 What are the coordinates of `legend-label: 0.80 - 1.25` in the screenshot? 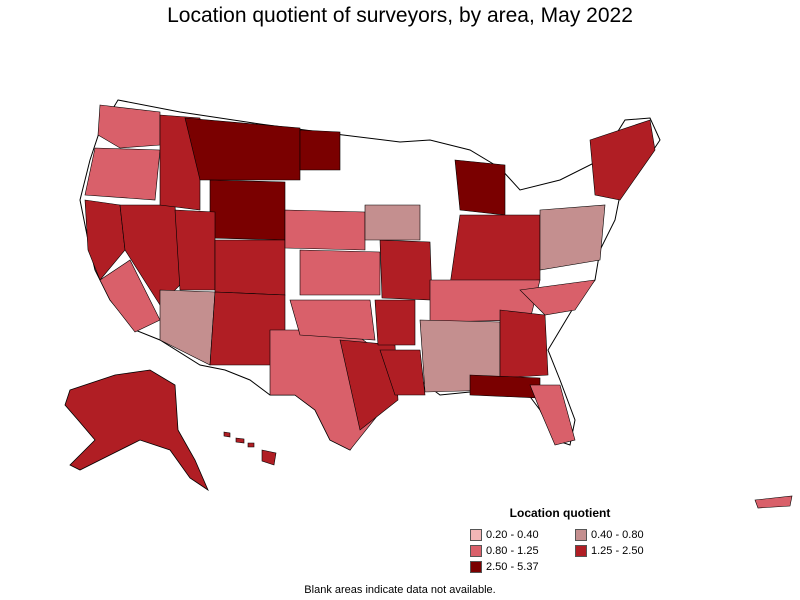 It's located at (512, 551).